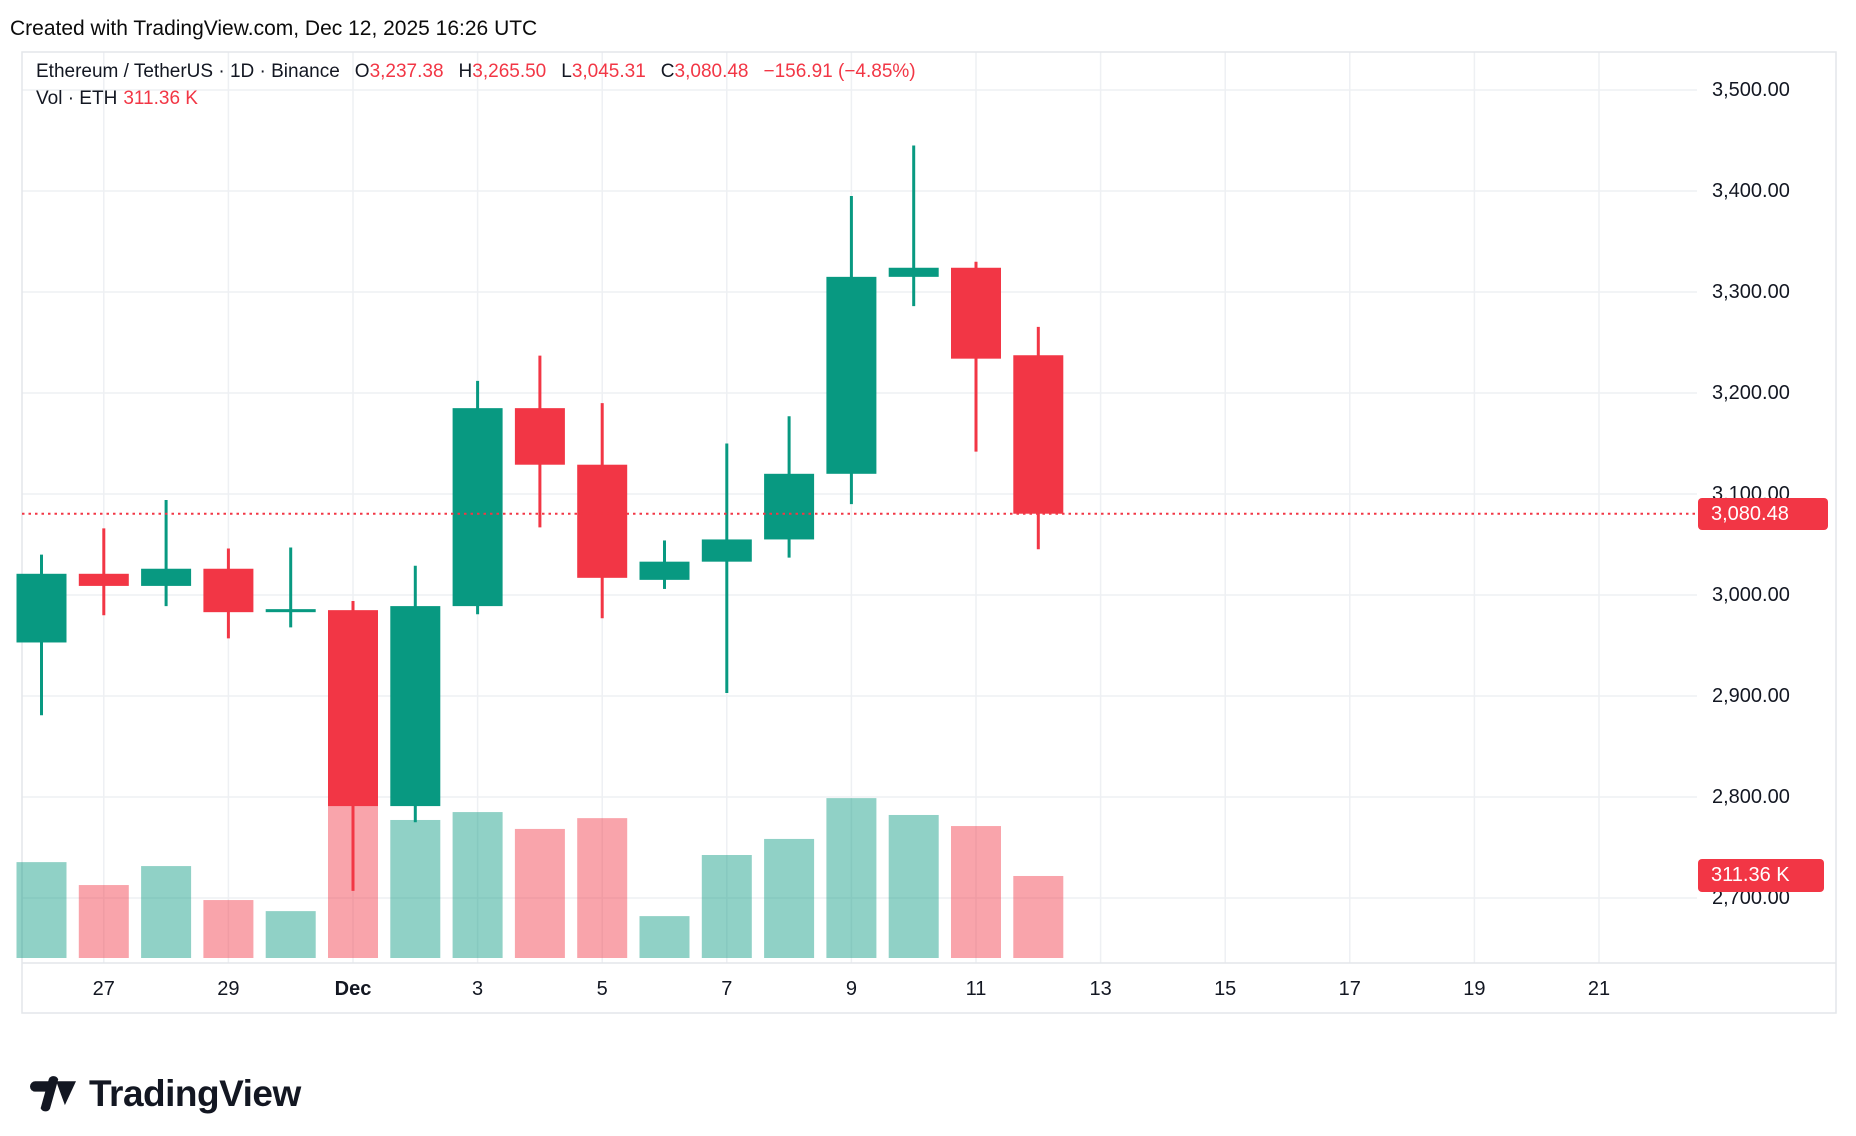 The height and width of the screenshot is (1136, 1856). Describe the element at coordinates (228, 989) in the screenshot. I see `time-axis-label-29: 29` at that location.